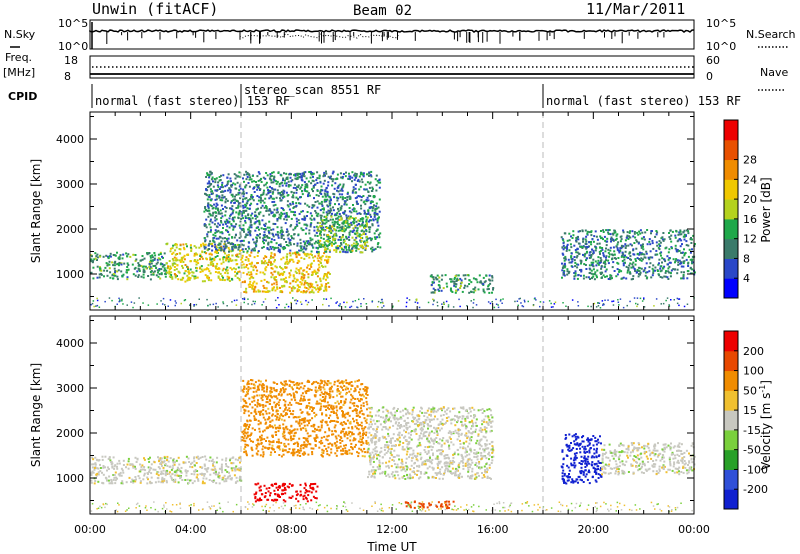  Describe the element at coordinates (392, 35) in the screenshot. I see `sky-noise-trace` at that location.